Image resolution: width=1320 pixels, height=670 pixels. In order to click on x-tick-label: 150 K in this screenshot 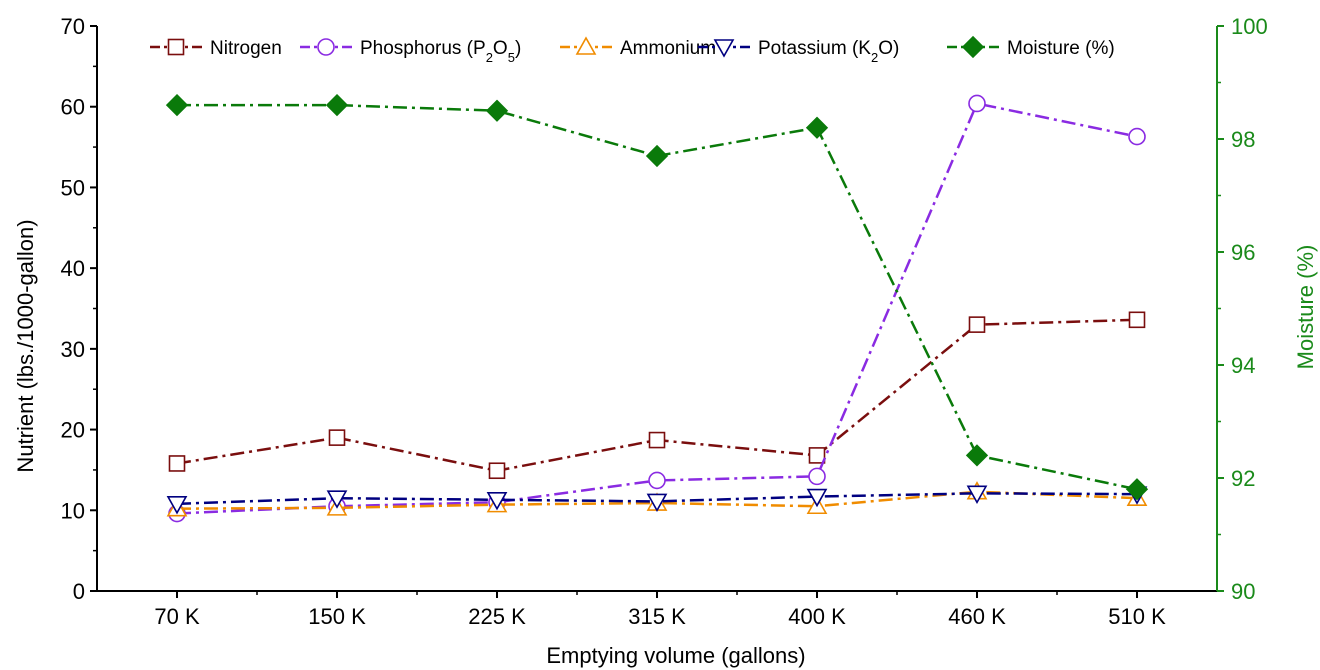, I will do `click(337, 616)`.